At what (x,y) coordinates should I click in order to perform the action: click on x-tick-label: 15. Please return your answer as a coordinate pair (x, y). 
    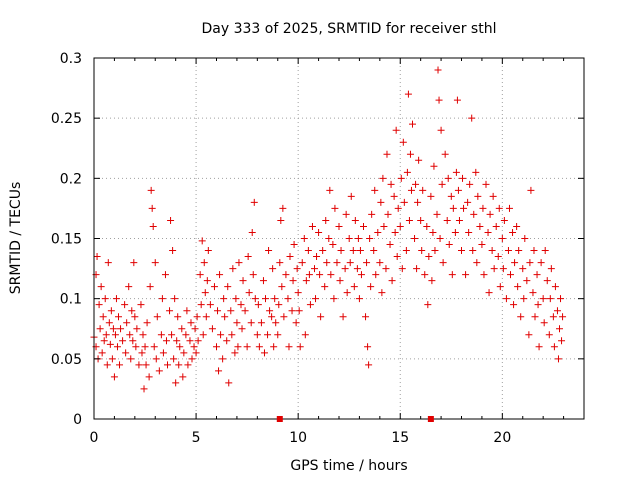
    Looking at the image, I should click on (400, 438).